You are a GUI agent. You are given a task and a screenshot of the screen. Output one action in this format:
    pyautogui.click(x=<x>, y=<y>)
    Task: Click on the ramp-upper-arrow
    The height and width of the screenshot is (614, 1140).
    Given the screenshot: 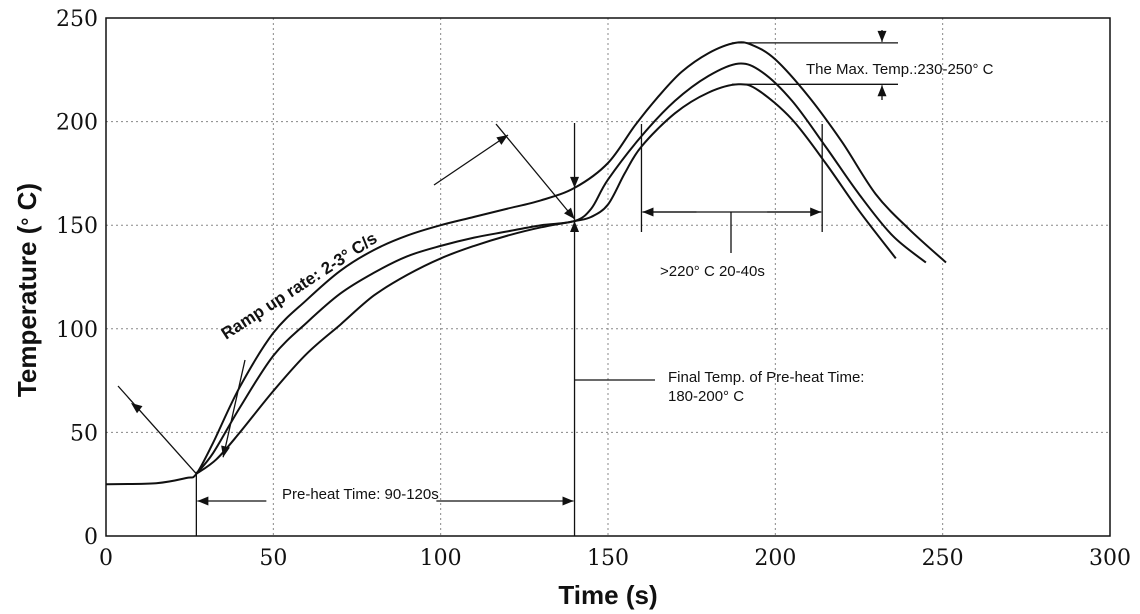 What is the action you would take?
    pyautogui.click(x=471, y=160)
    